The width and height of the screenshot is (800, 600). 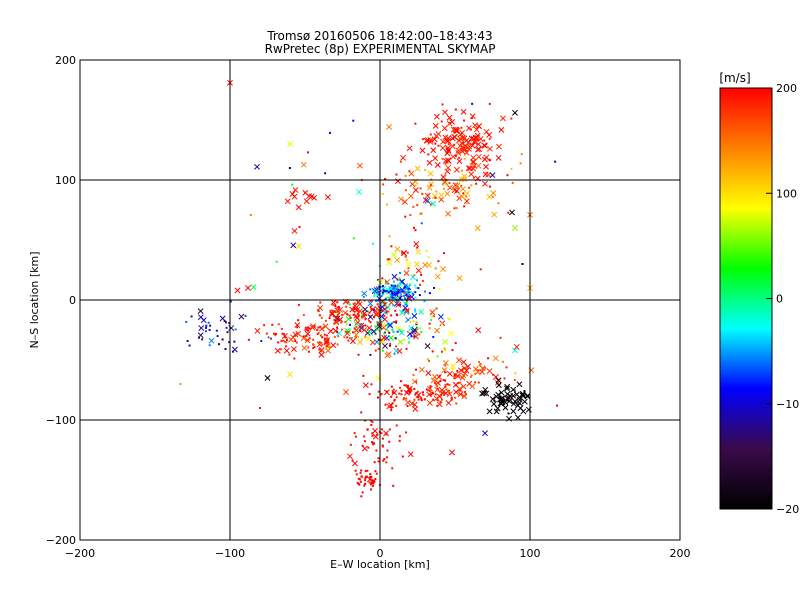 What do you see at coordinates (230, 553) in the screenshot?
I see `x-tick-label: −100` at bounding box center [230, 553].